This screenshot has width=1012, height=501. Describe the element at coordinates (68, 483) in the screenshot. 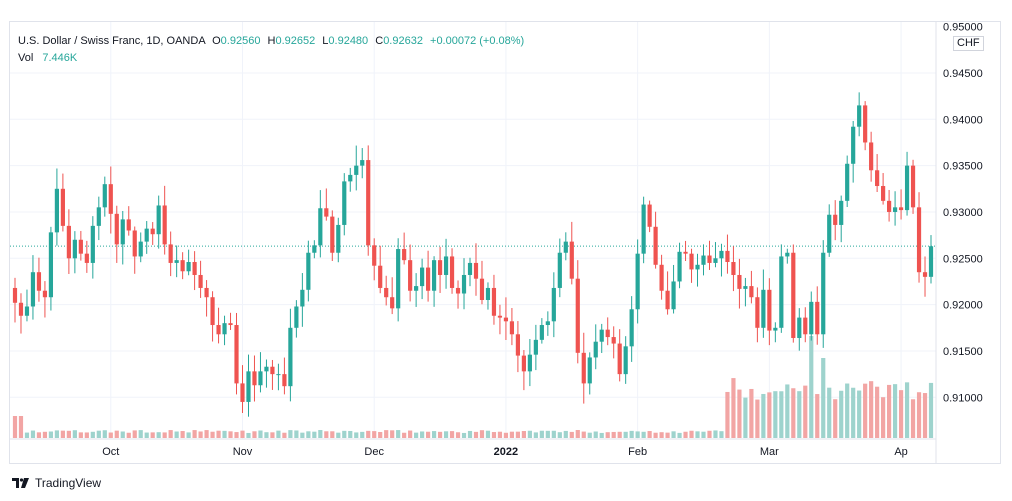

I see `brand-name: TradingView` at that location.